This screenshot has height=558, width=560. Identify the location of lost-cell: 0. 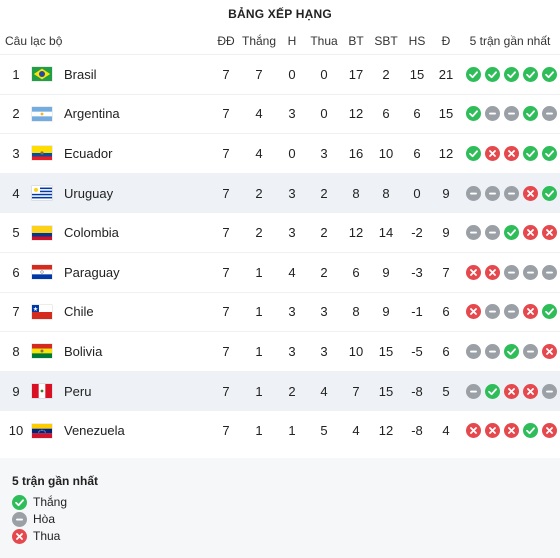
(324, 113).